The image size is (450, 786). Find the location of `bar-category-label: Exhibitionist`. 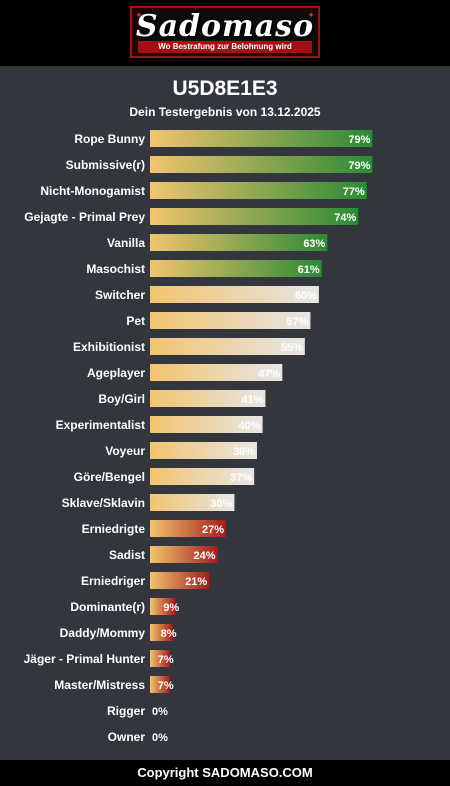

bar-category-label: Exhibitionist is located at coordinates (109, 347).